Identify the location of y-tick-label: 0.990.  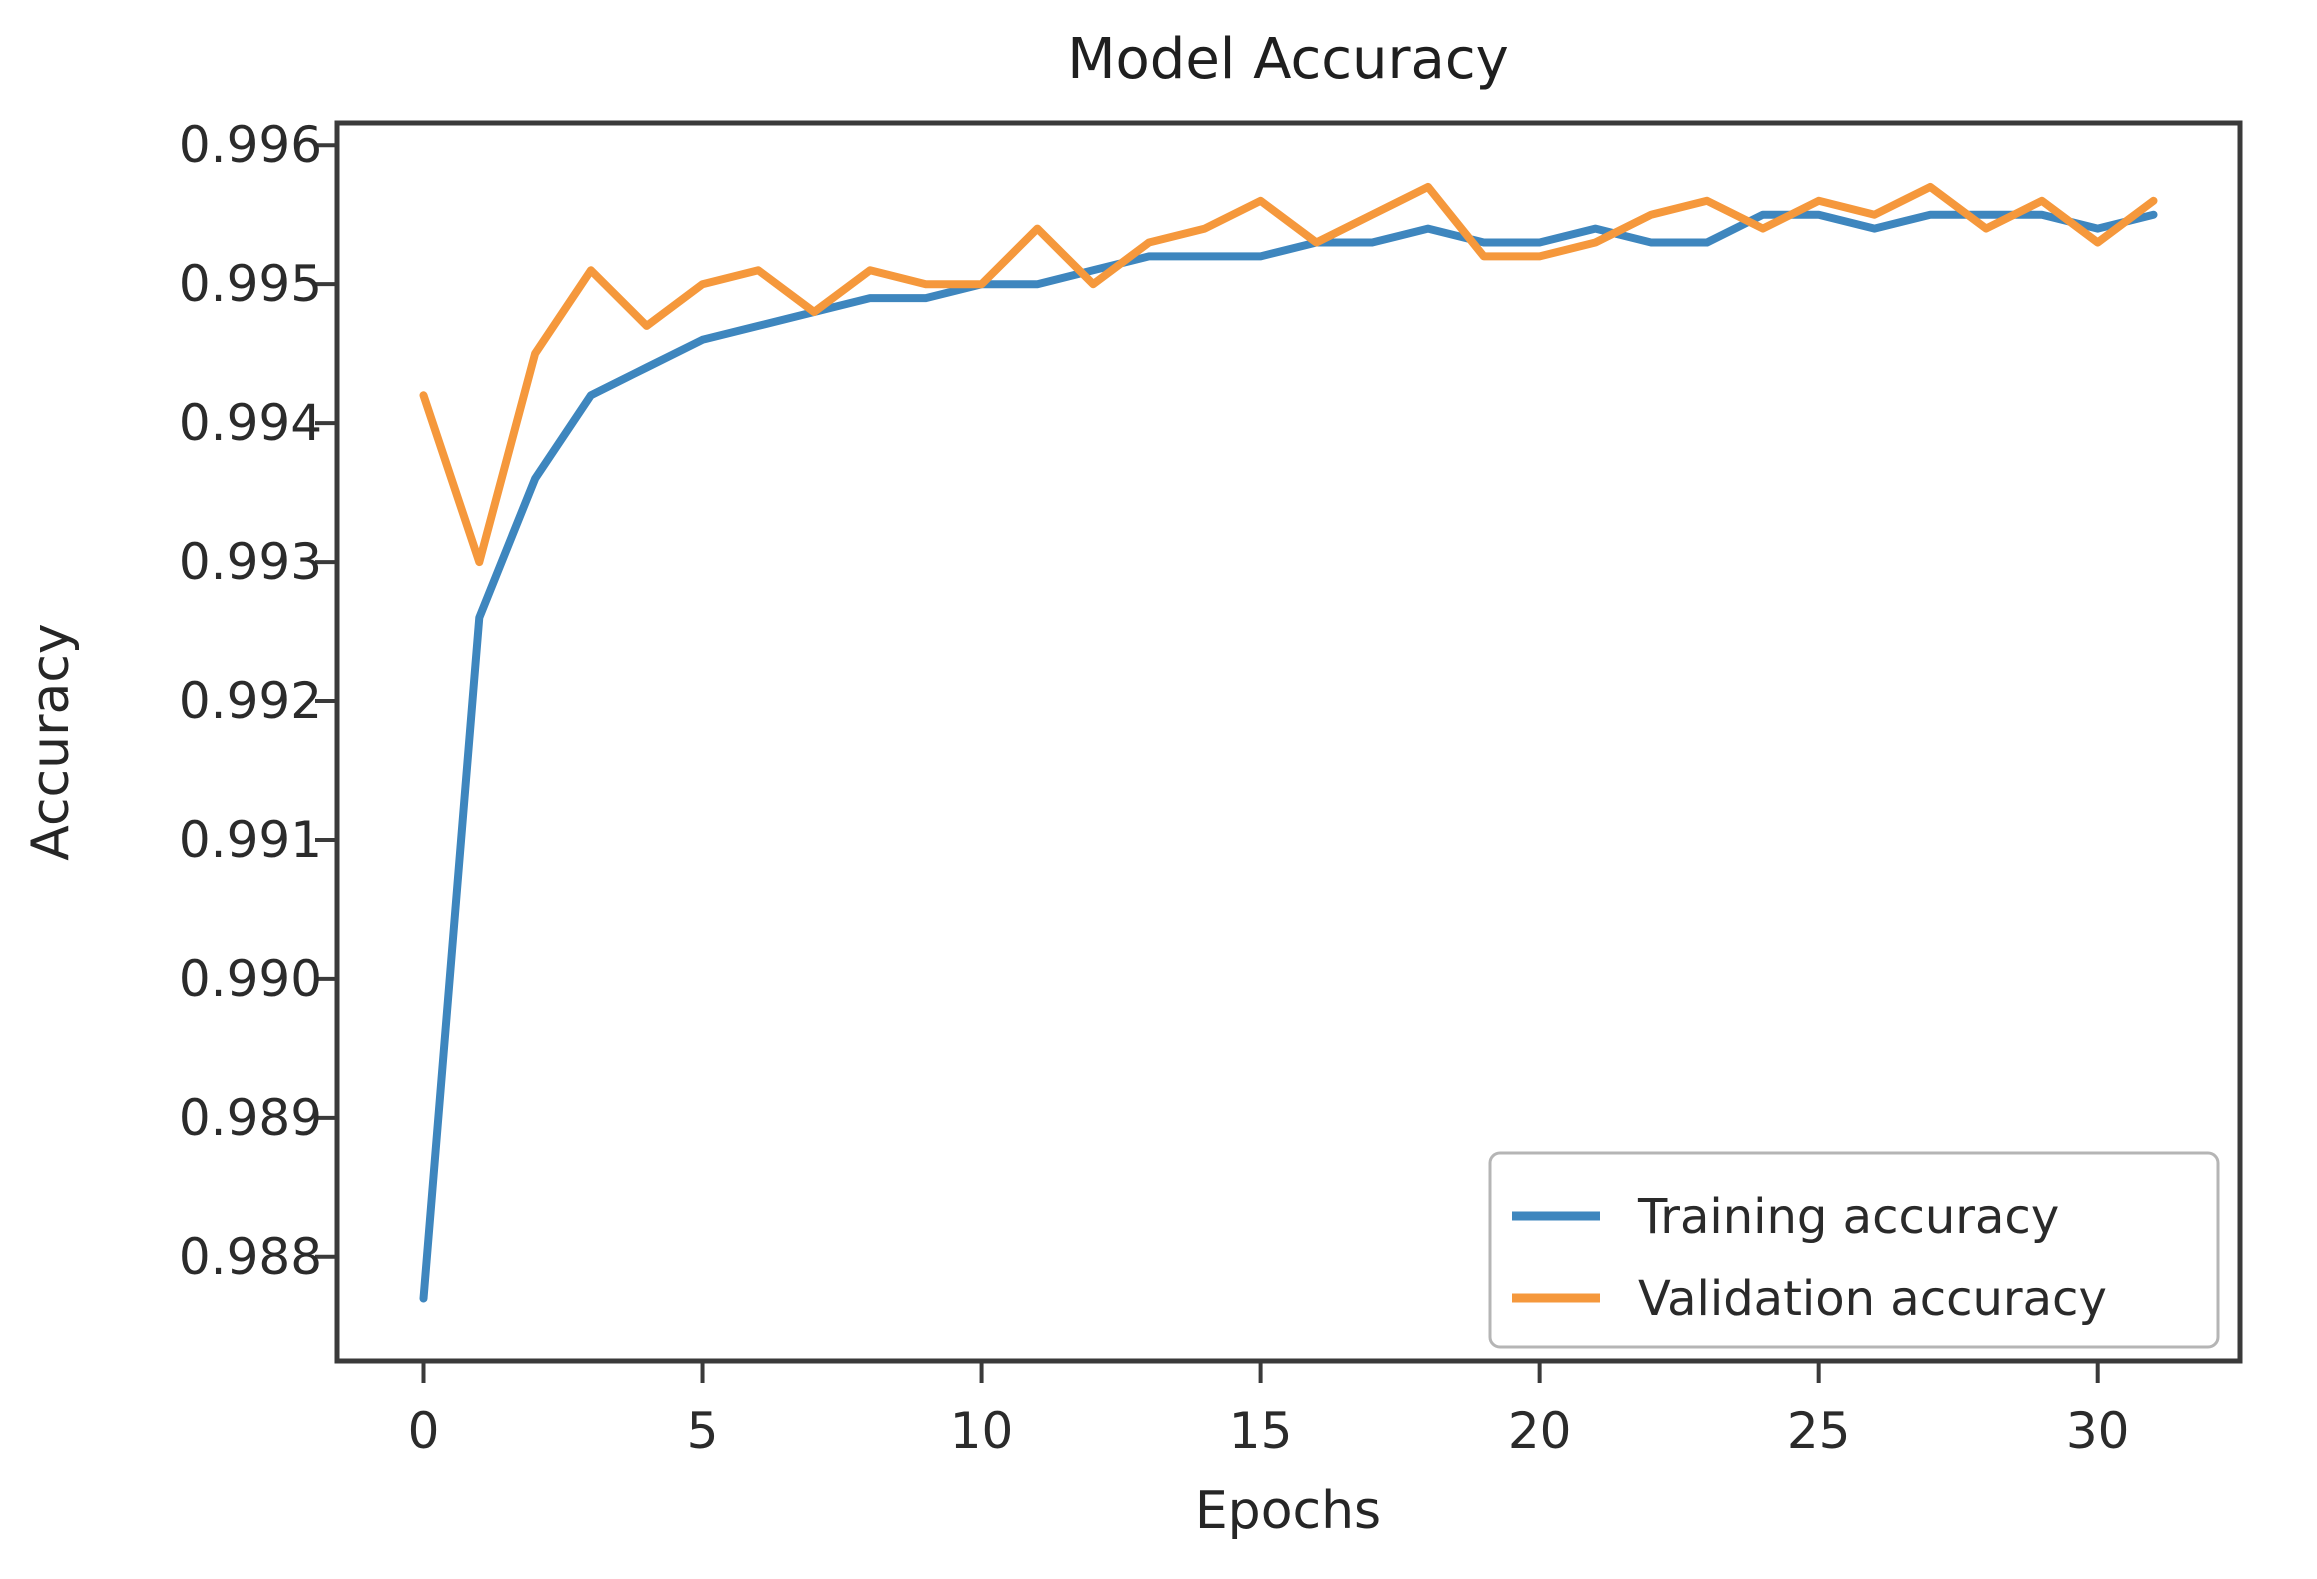
(250, 979).